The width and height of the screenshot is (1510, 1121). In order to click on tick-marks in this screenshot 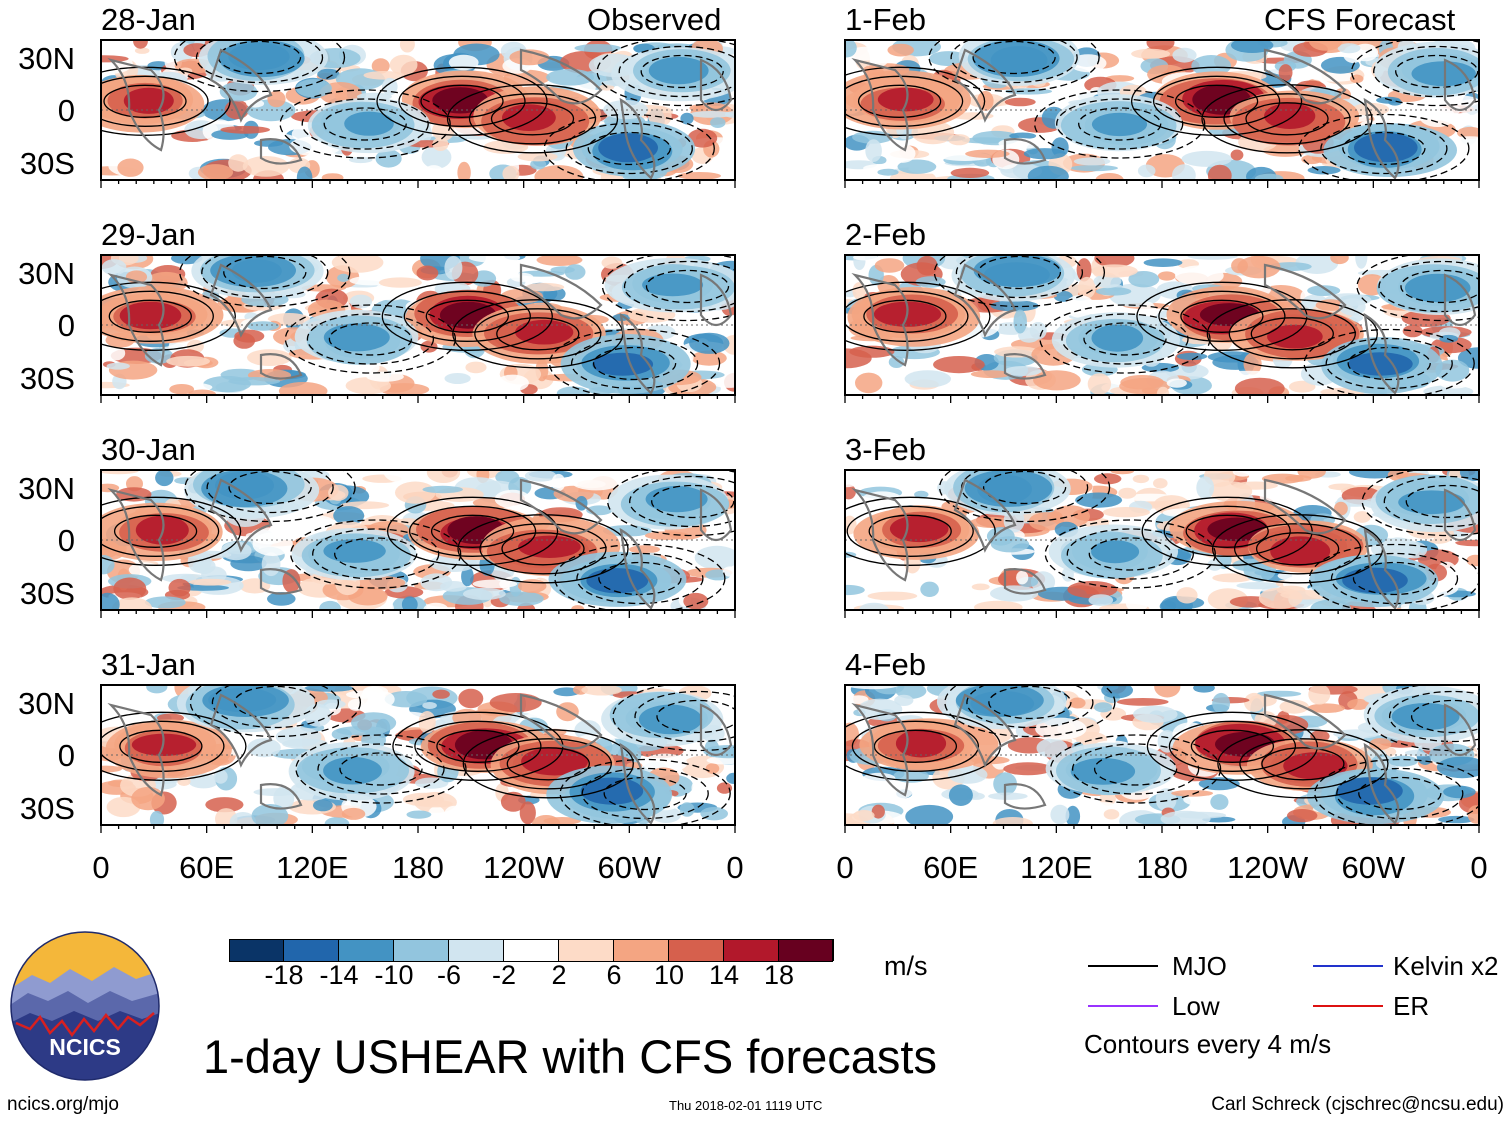, I will do `click(1162, 614)`.